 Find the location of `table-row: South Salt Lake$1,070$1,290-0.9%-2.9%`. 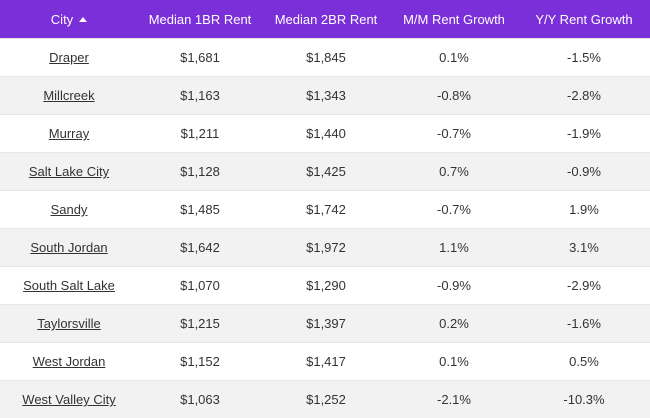

table-row: South Salt Lake$1,070$1,290-0.9%-2.9% is located at coordinates (325, 286).